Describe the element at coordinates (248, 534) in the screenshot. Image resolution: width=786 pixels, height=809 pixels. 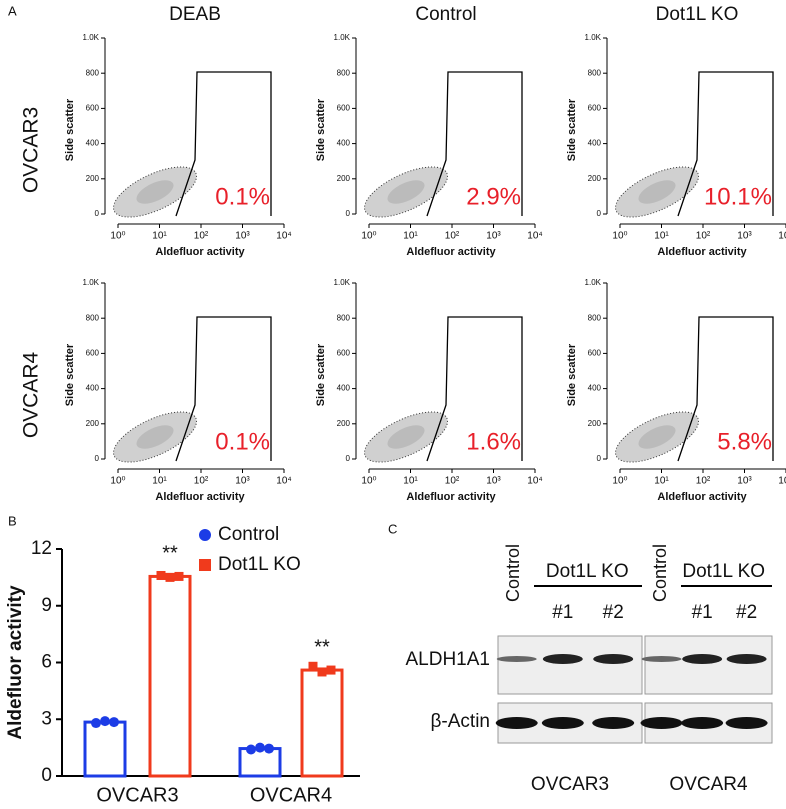
I see `legend-label: Control` at that location.